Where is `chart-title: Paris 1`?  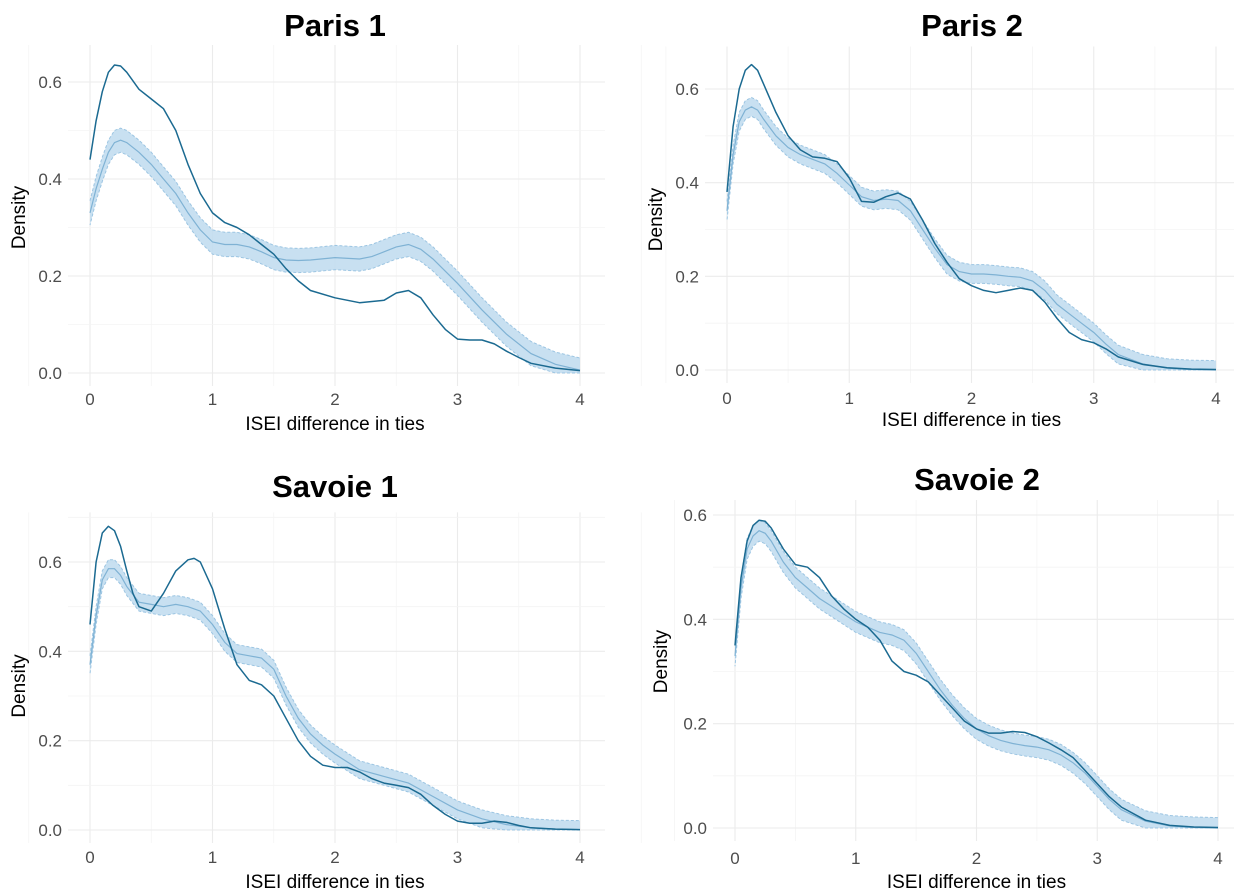
chart-title: Paris 1 is located at coordinates (335, 25).